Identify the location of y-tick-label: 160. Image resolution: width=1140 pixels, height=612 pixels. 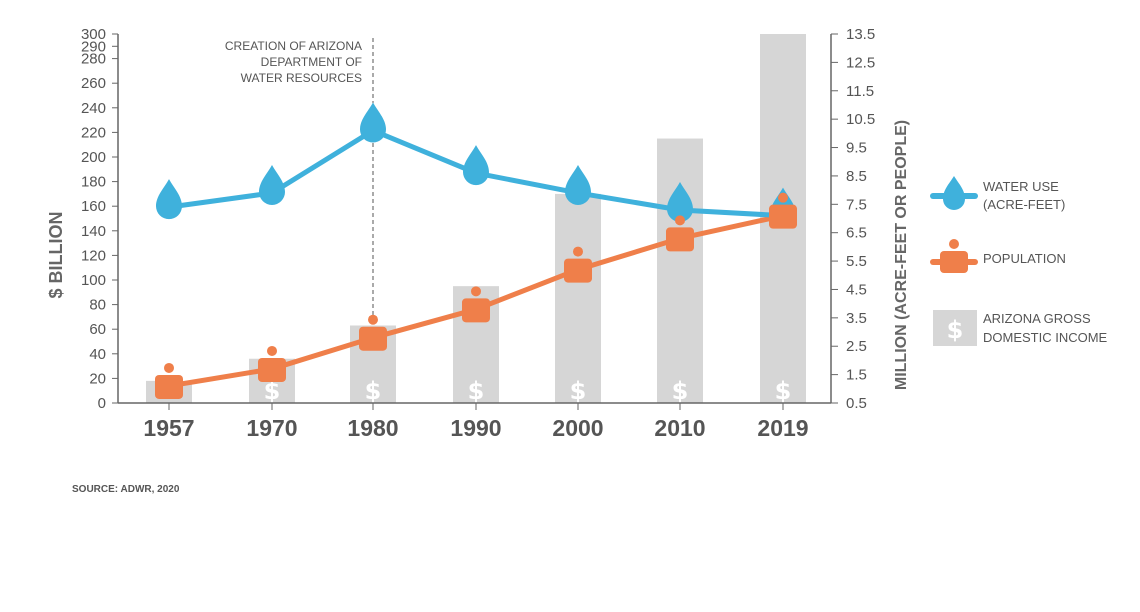
(93, 206).